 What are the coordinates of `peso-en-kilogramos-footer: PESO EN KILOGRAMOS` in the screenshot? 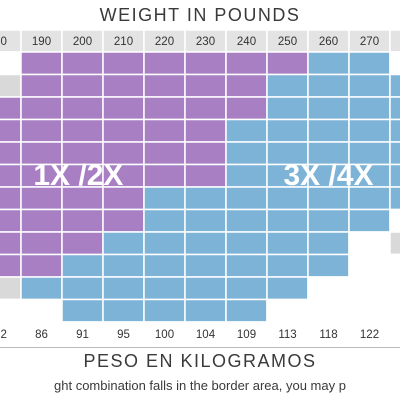 It's located at (200, 360).